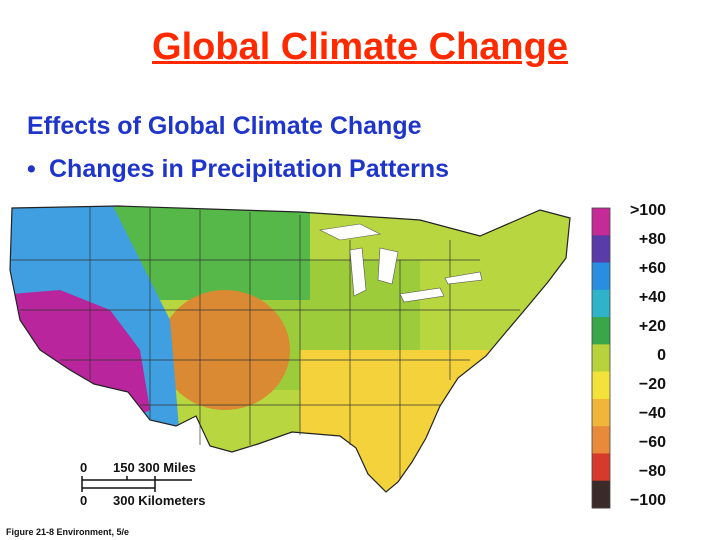 Image resolution: width=720 pixels, height=540 pixels. I want to click on legend-label-6: −20, so click(652, 384).